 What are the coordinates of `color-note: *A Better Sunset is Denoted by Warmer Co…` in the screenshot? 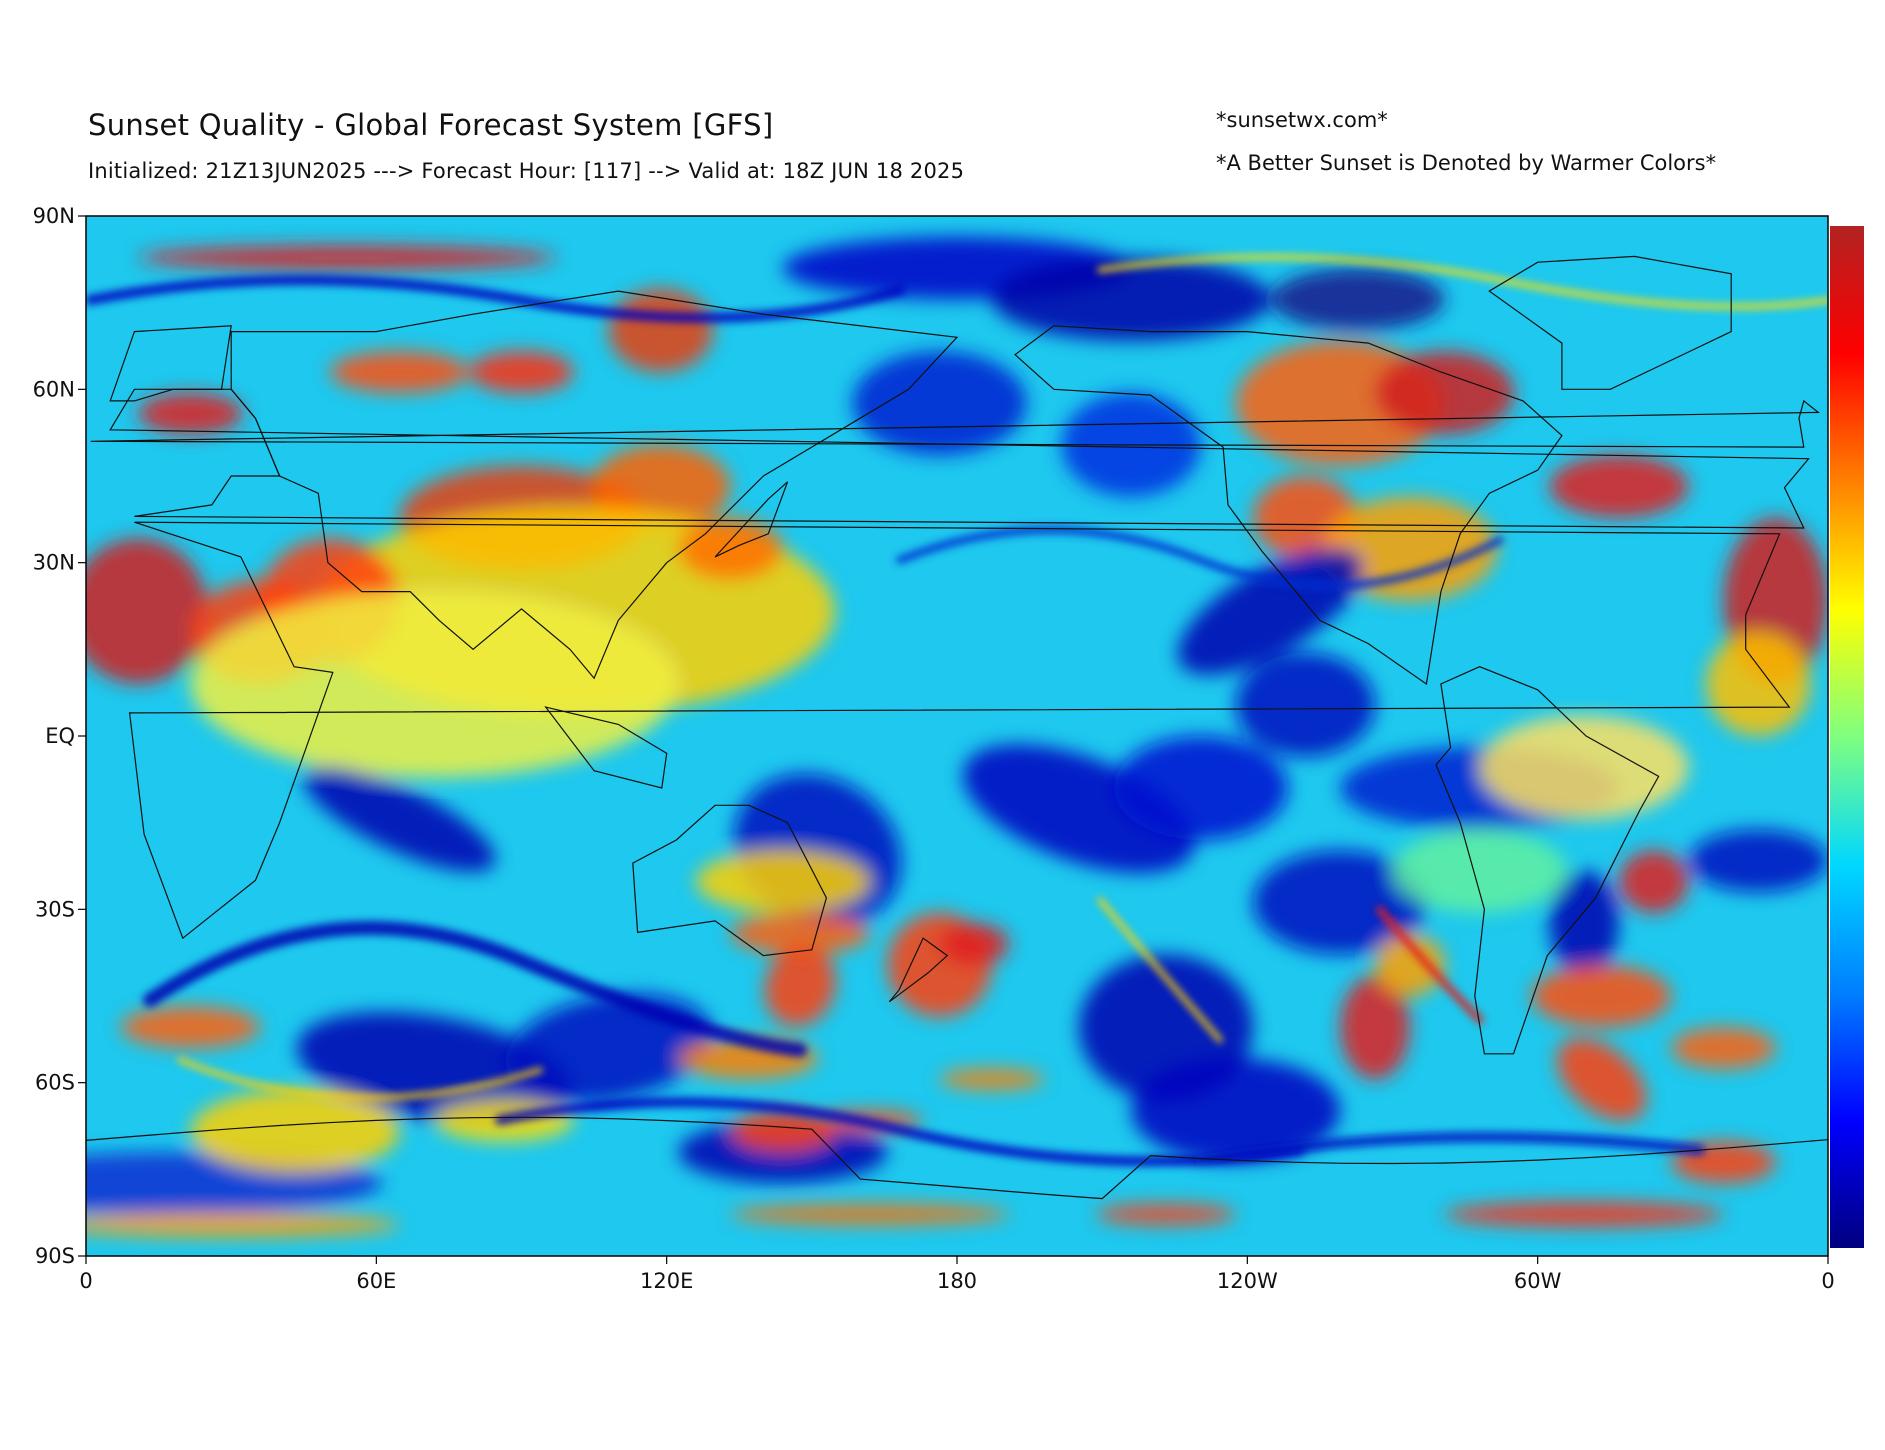 It's located at (1466, 163).